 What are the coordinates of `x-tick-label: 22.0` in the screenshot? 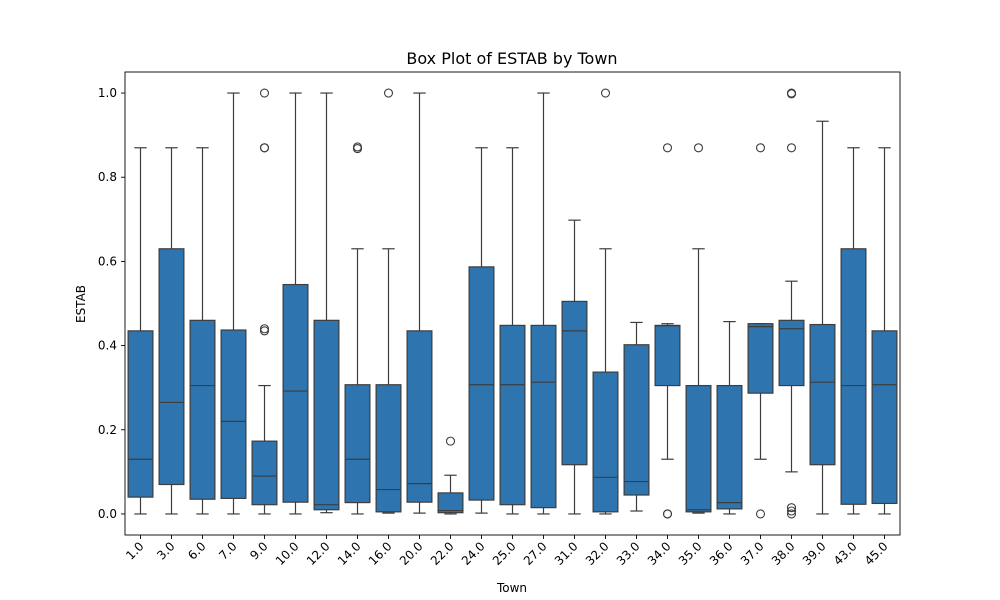 It's located at (442, 553).